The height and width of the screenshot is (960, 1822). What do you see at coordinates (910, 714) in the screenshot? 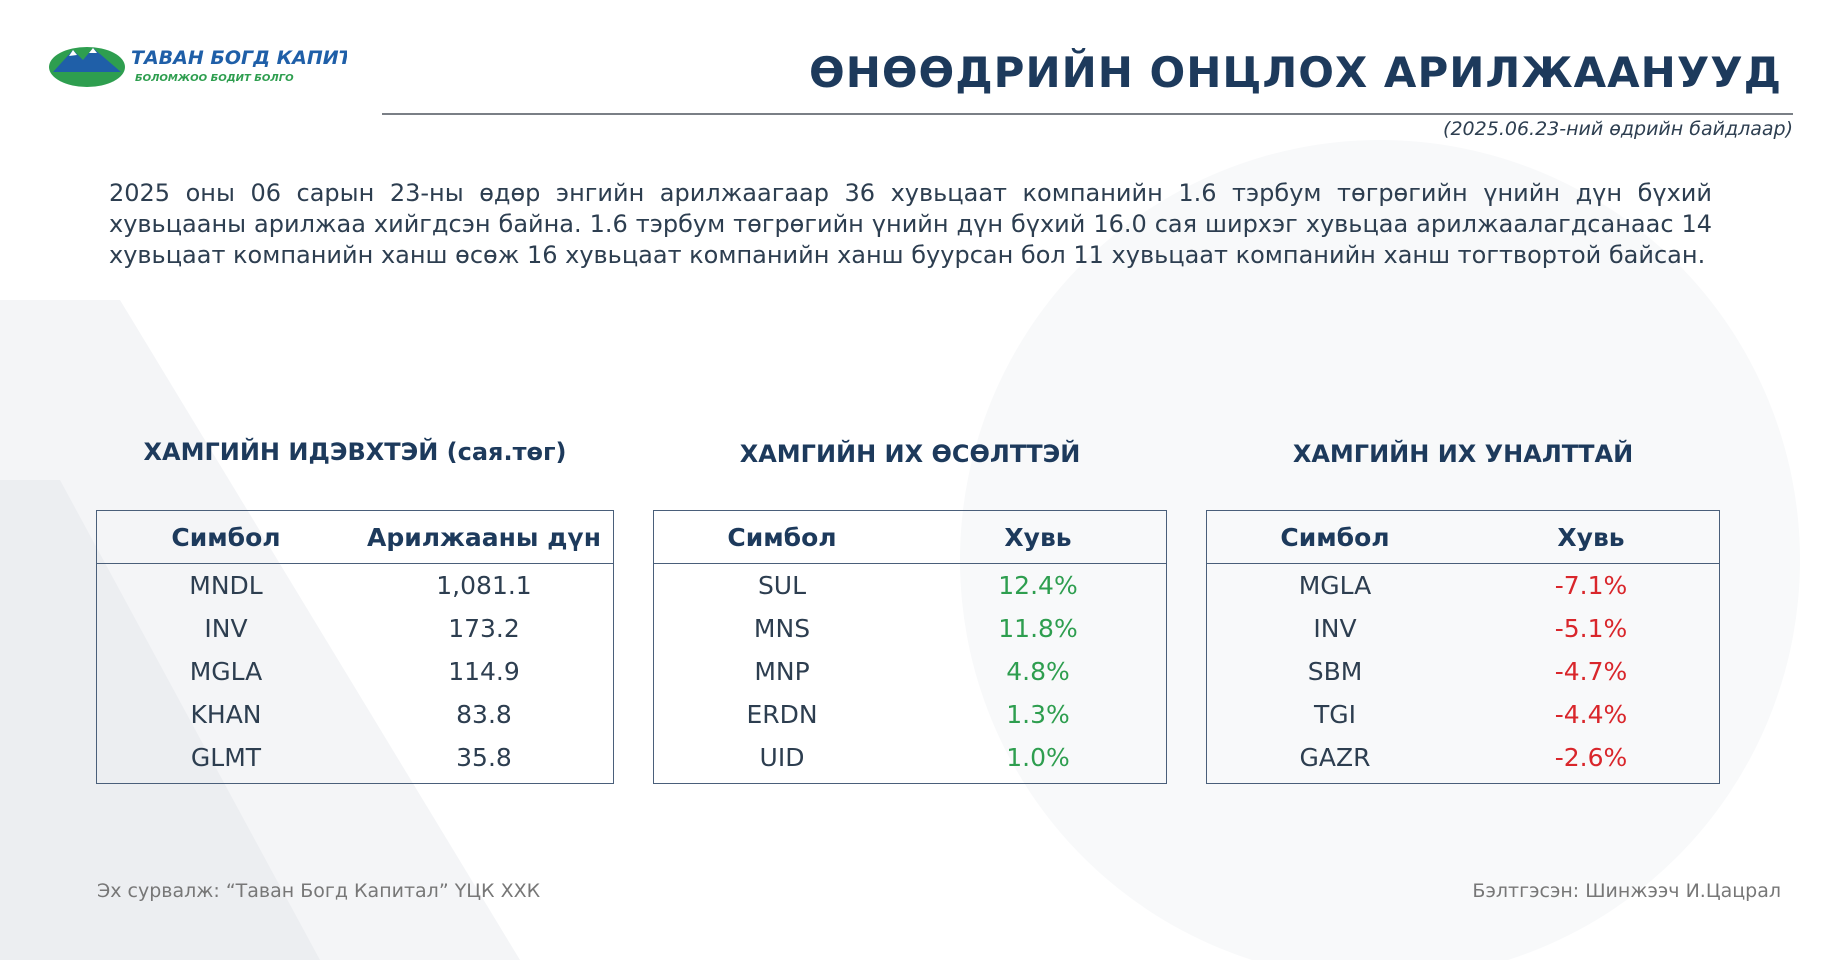
I see `table-row: ERDN 1.3%` at bounding box center [910, 714].